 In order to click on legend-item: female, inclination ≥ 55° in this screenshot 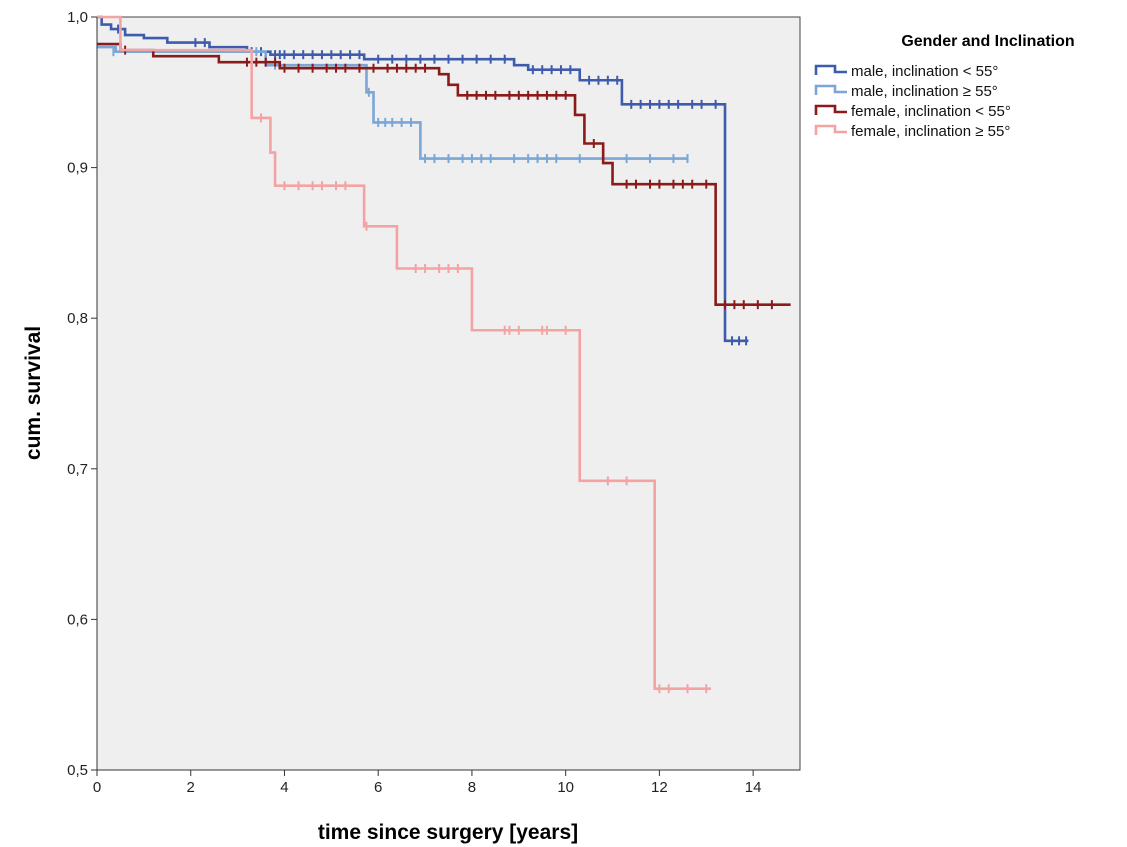, I will do `click(912, 131)`.